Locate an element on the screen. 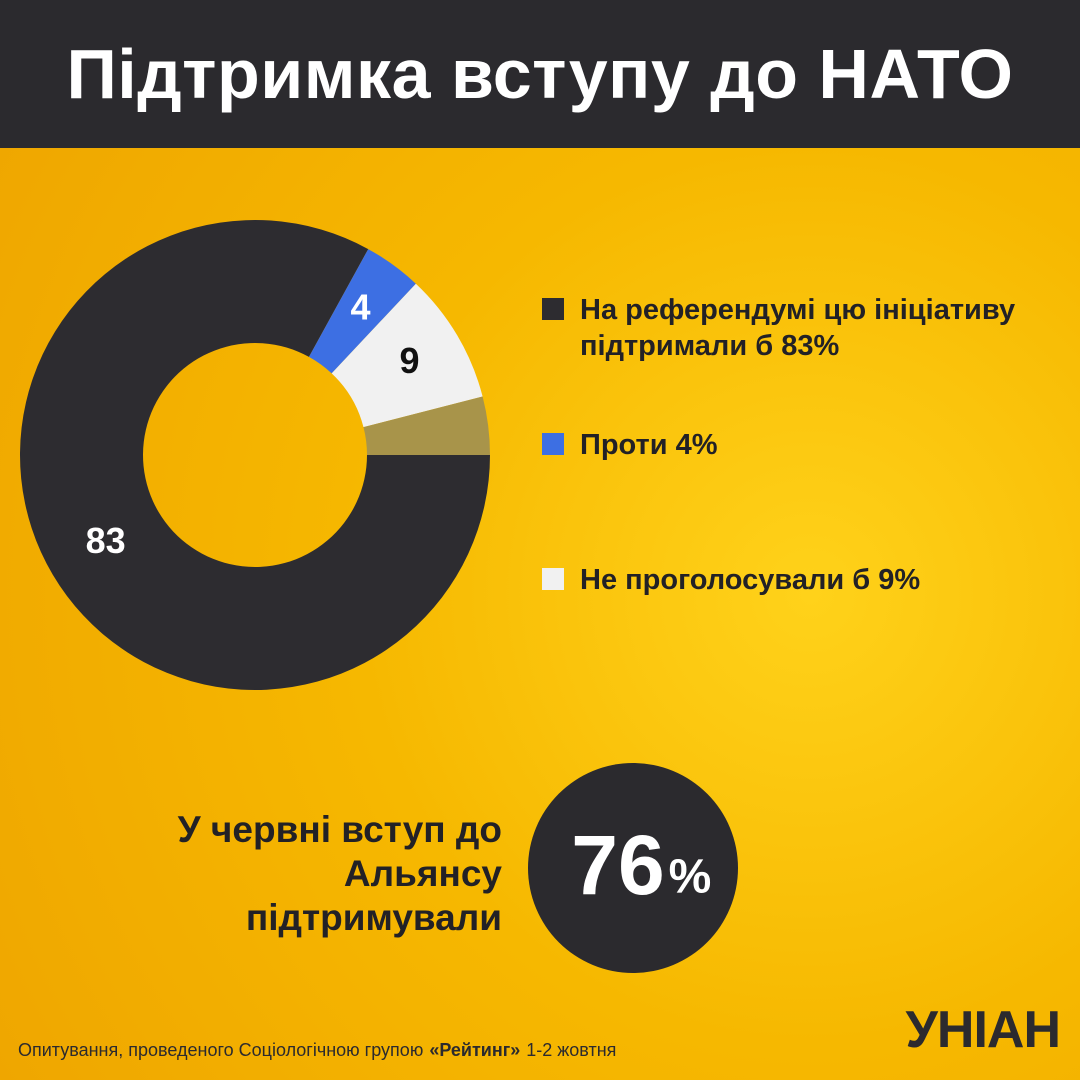 This screenshot has height=1080, width=1080. legend-item: Проти 4% is located at coordinates (792, 445).